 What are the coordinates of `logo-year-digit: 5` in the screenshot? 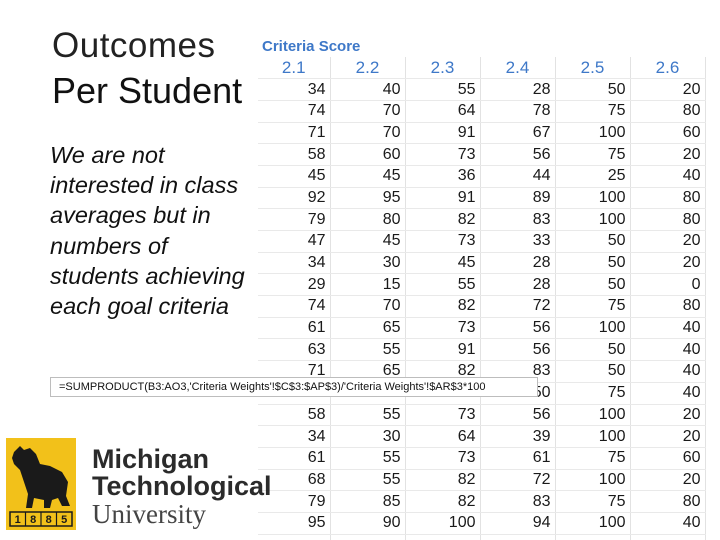 It's located at (64, 520).